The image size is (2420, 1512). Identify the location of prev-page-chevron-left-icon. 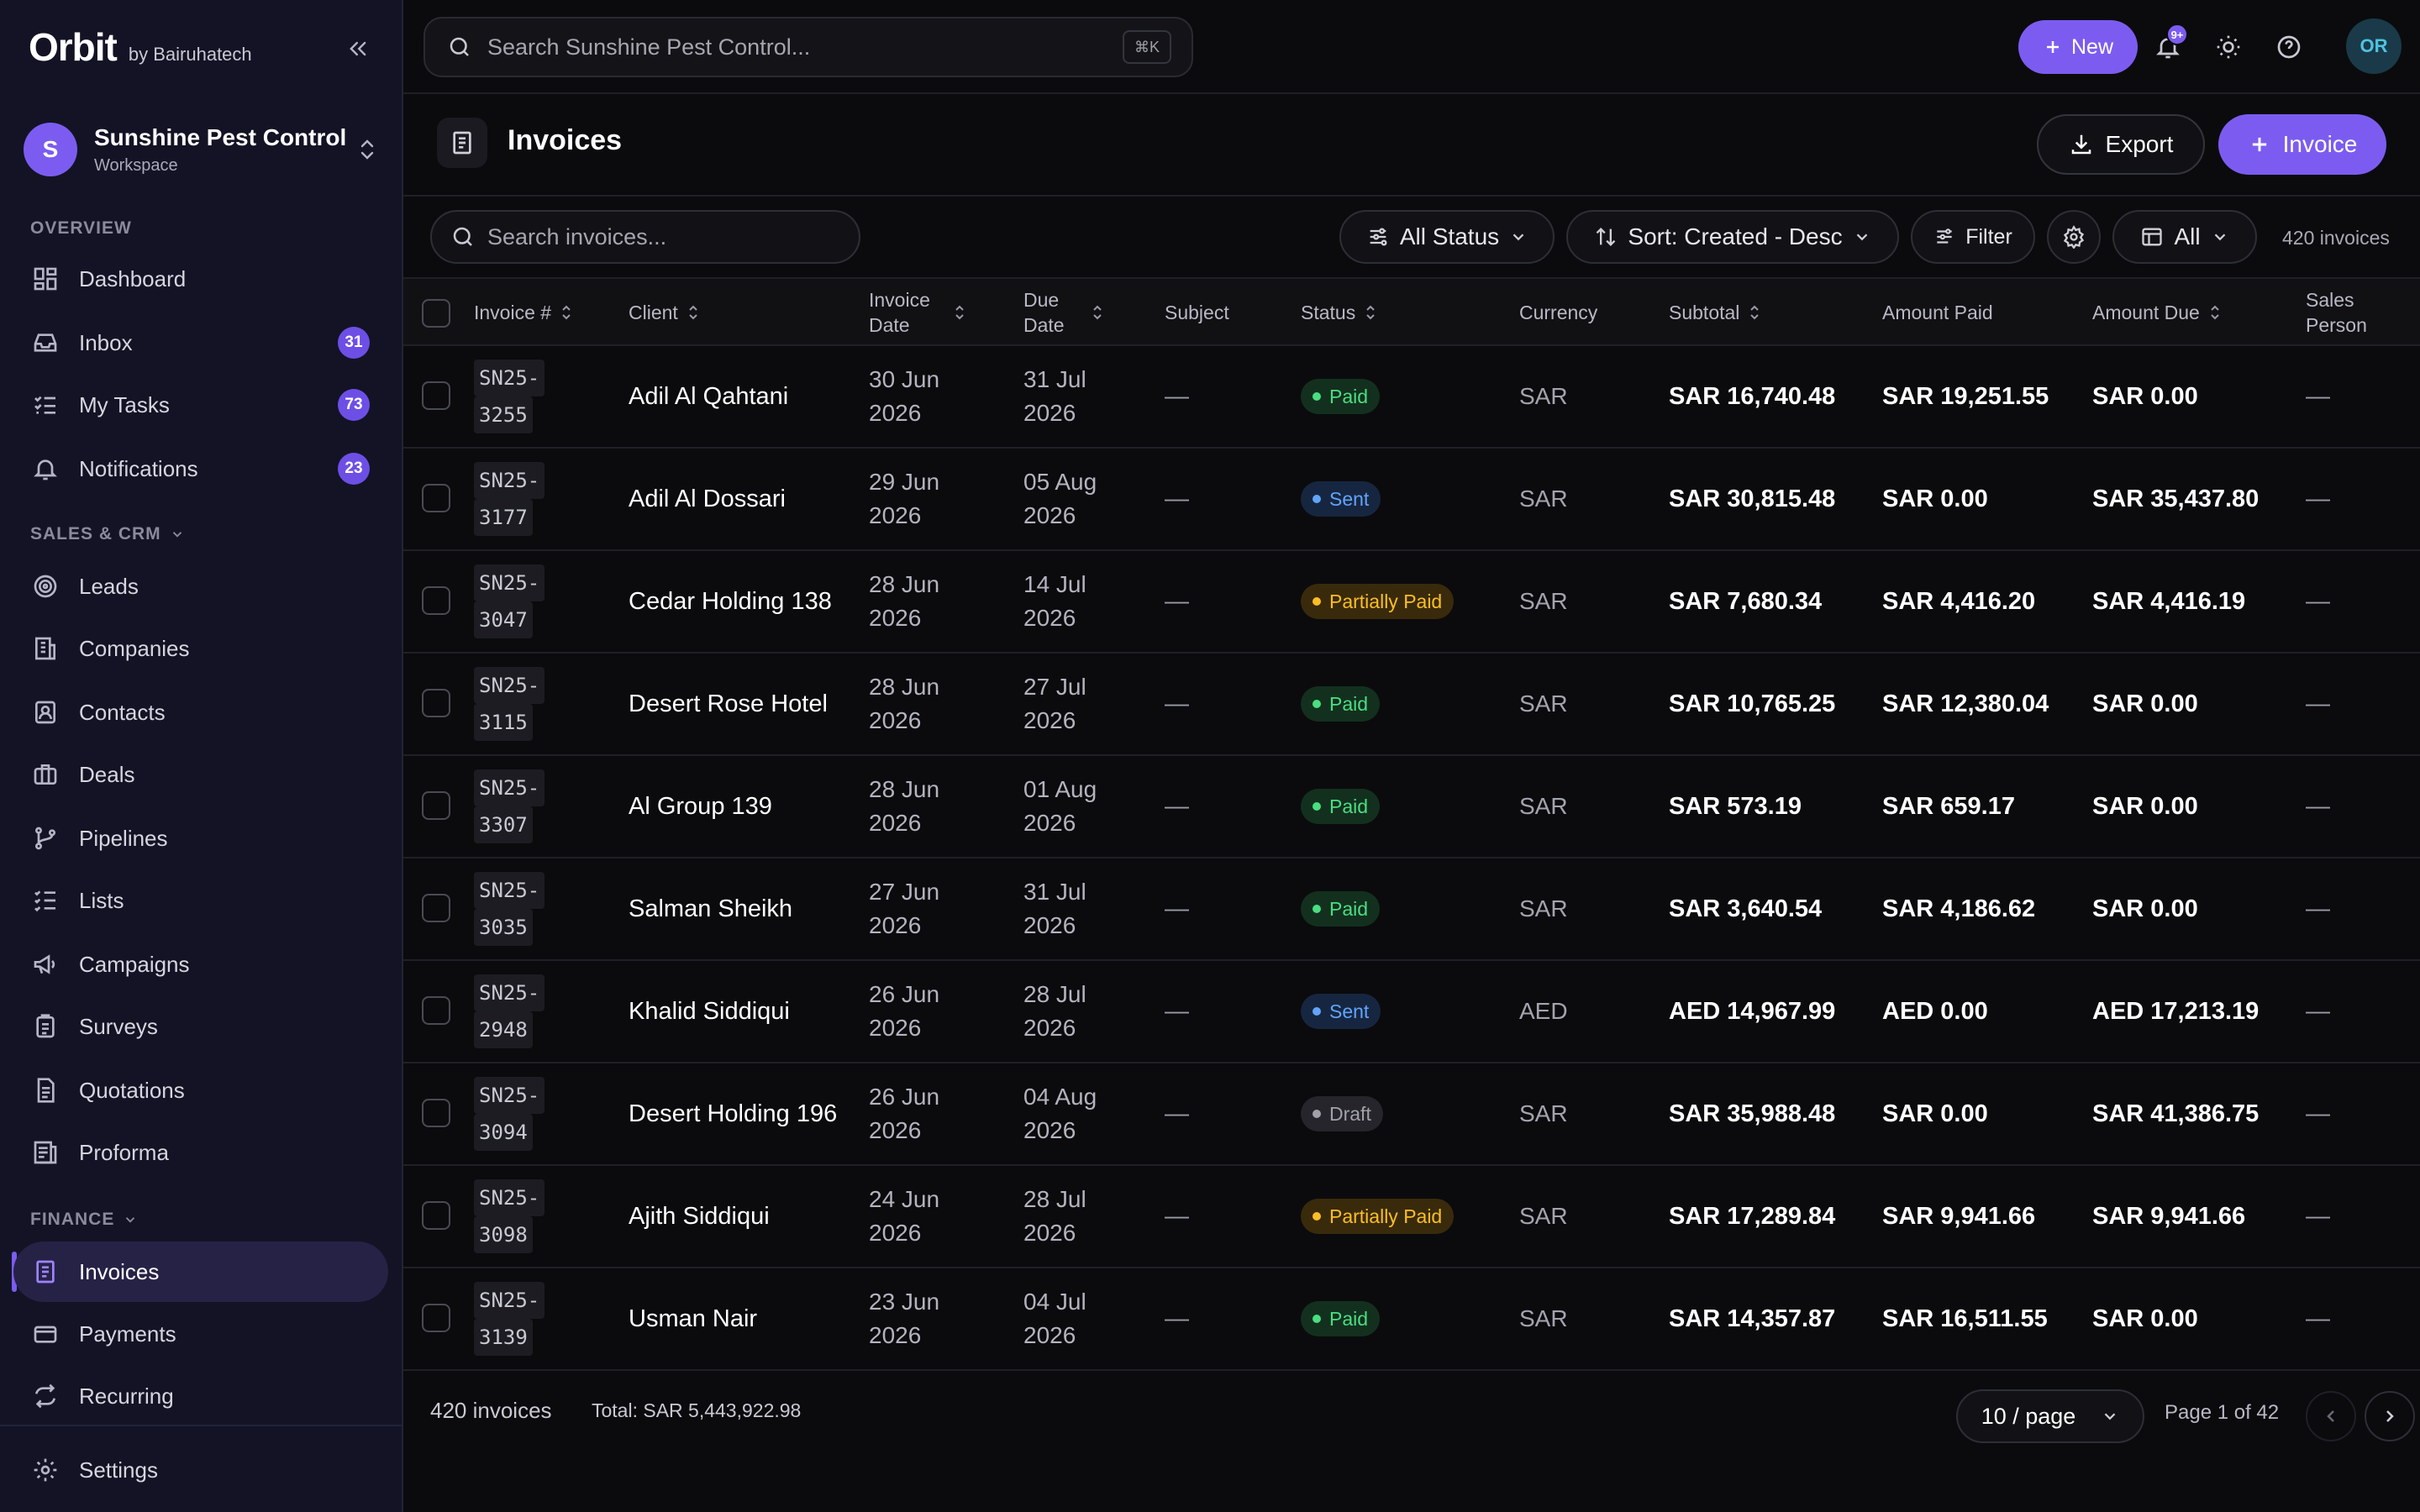
(2331, 1416).